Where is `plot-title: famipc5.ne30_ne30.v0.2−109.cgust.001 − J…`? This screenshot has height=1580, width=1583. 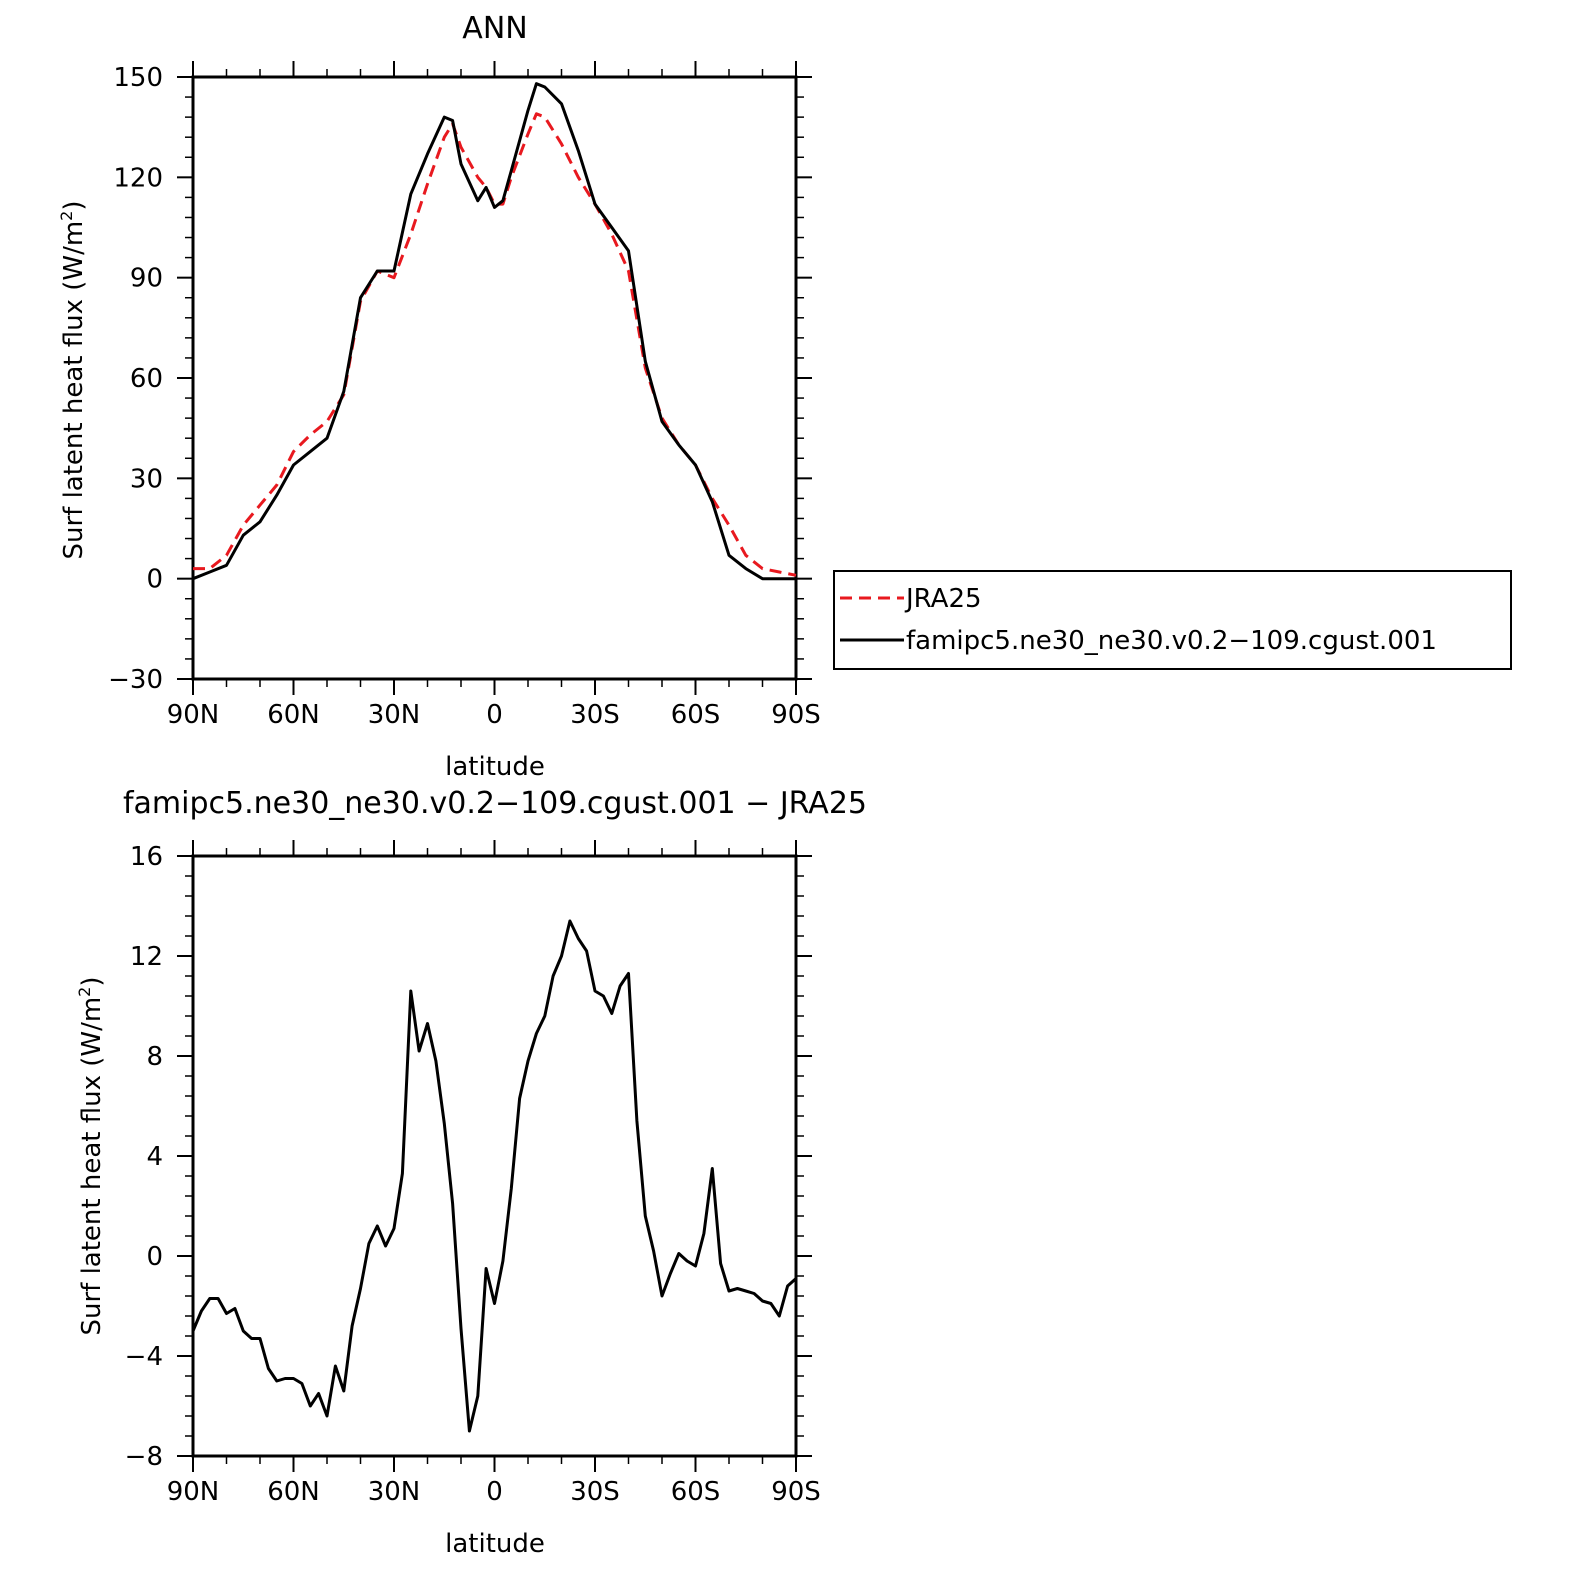 plot-title: famipc5.ne30_ne30.v0.2−109.cgust.001 − J… is located at coordinates (495, 803).